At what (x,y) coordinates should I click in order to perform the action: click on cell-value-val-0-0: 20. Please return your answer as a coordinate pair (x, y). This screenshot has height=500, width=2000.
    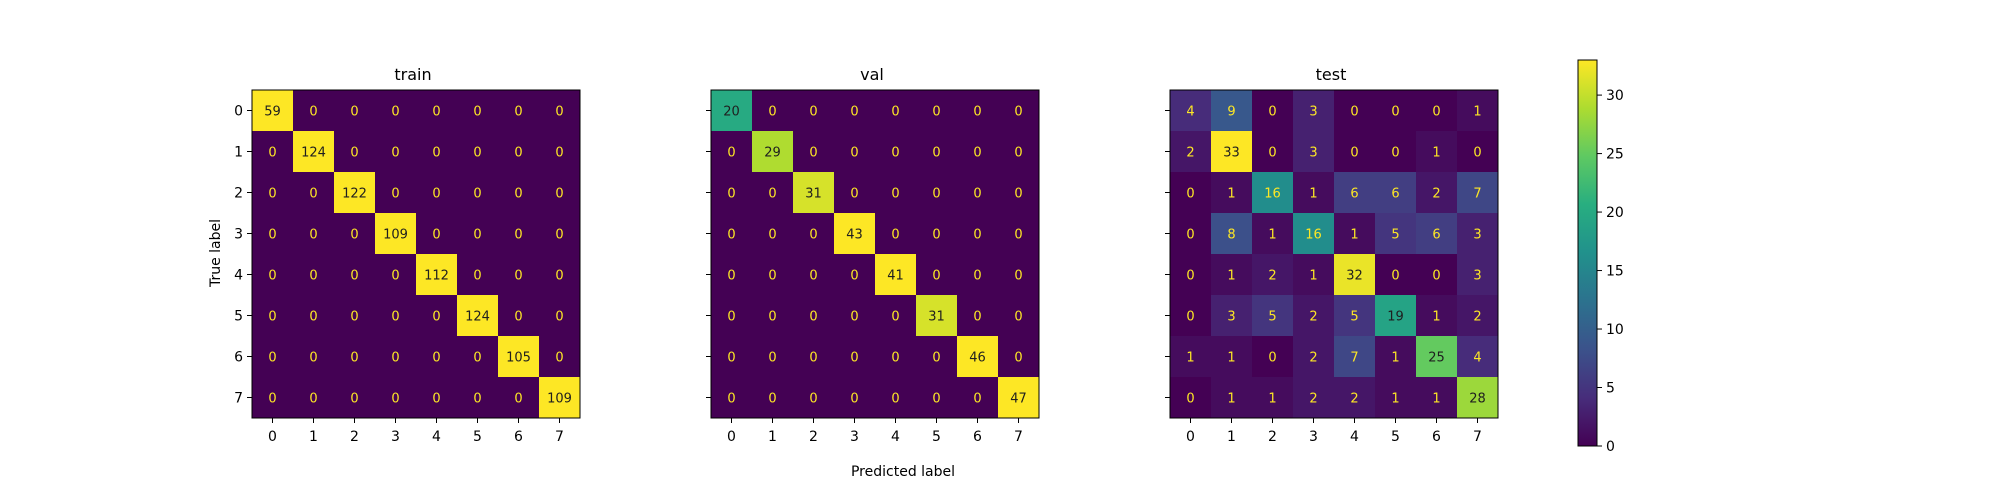
    Looking at the image, I should click on (731, 112).